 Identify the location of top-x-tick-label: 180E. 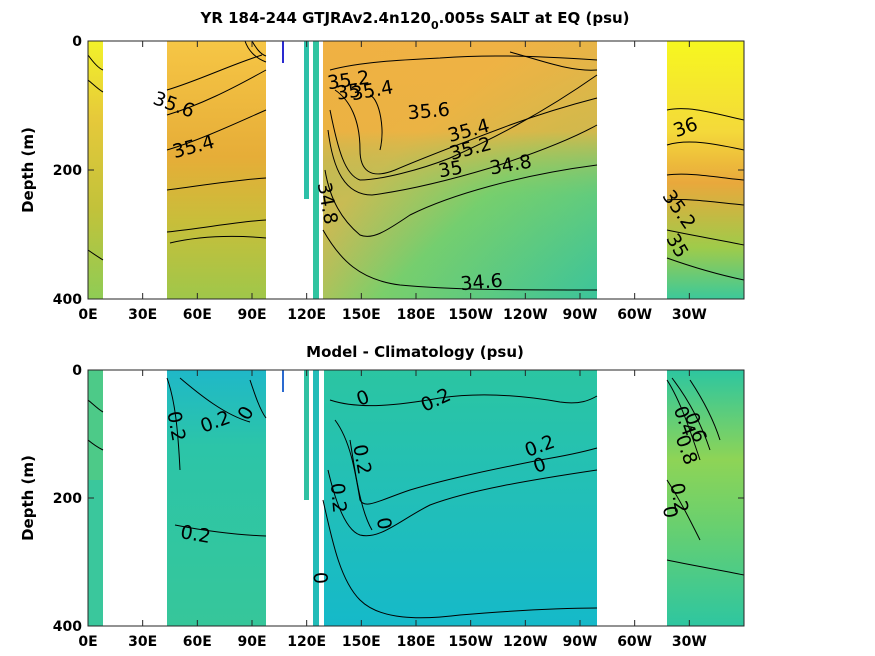
(416, 315).